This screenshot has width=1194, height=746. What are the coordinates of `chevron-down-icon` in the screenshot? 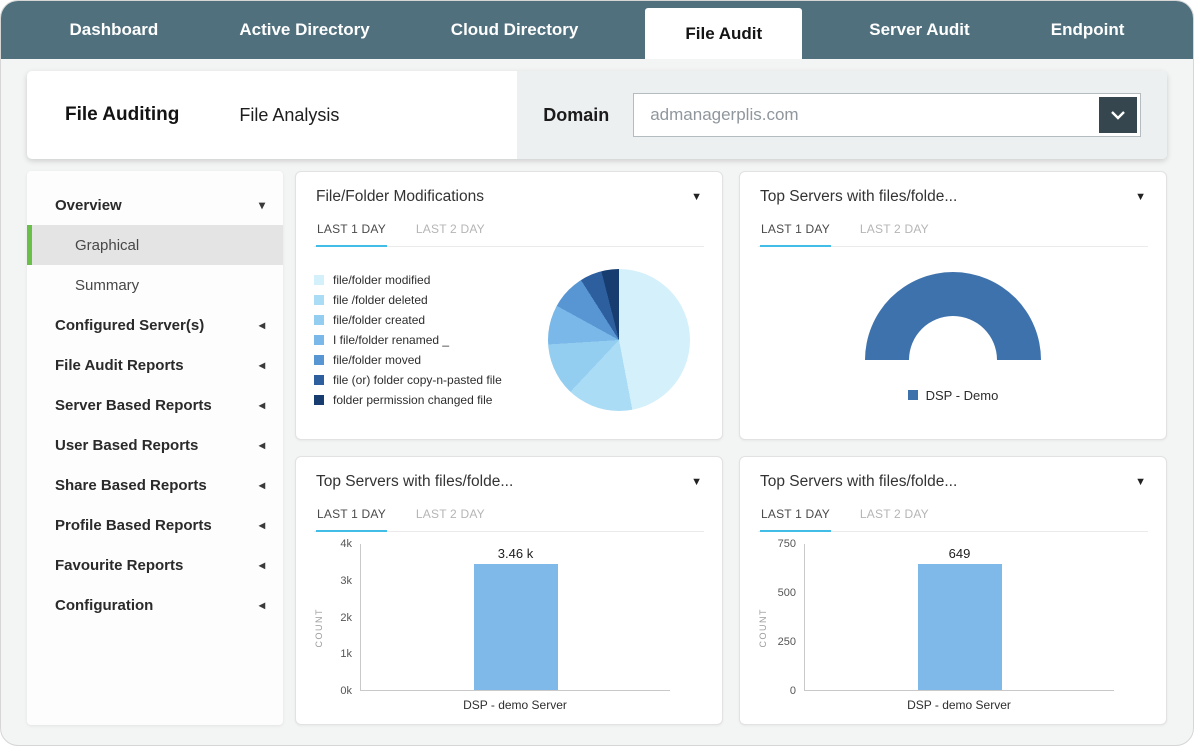 It's located at (1118, 115).